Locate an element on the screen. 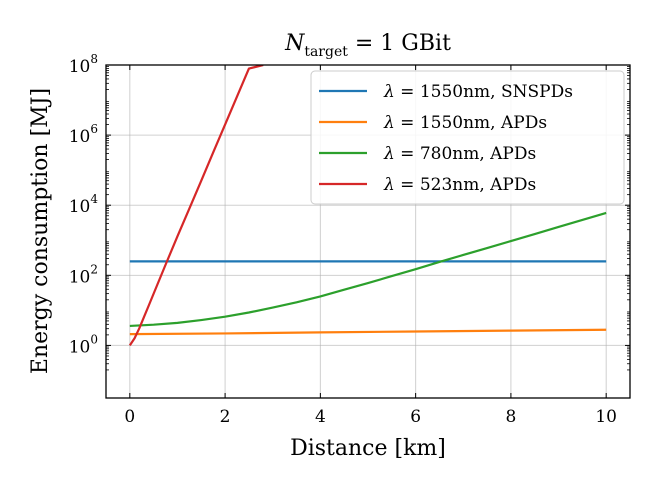 This screenshot has width=656, height=492. y-tick-label: 10⁶ is located at coordinates (83, 134).